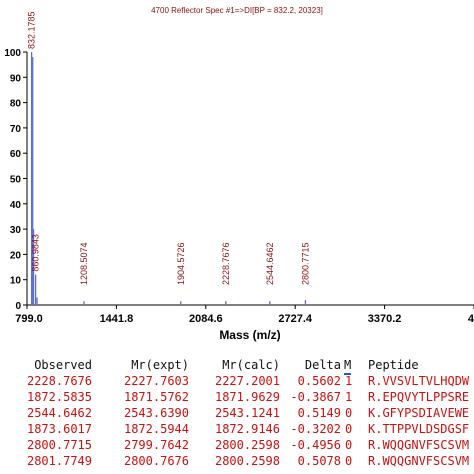 This screenshot has height=474, width=474. What do you see at coordinates (419, 413) in the screenshot?
I see `cell-peptide: K.GFYPSDIAVEWE` at bounding box center [419, 413].